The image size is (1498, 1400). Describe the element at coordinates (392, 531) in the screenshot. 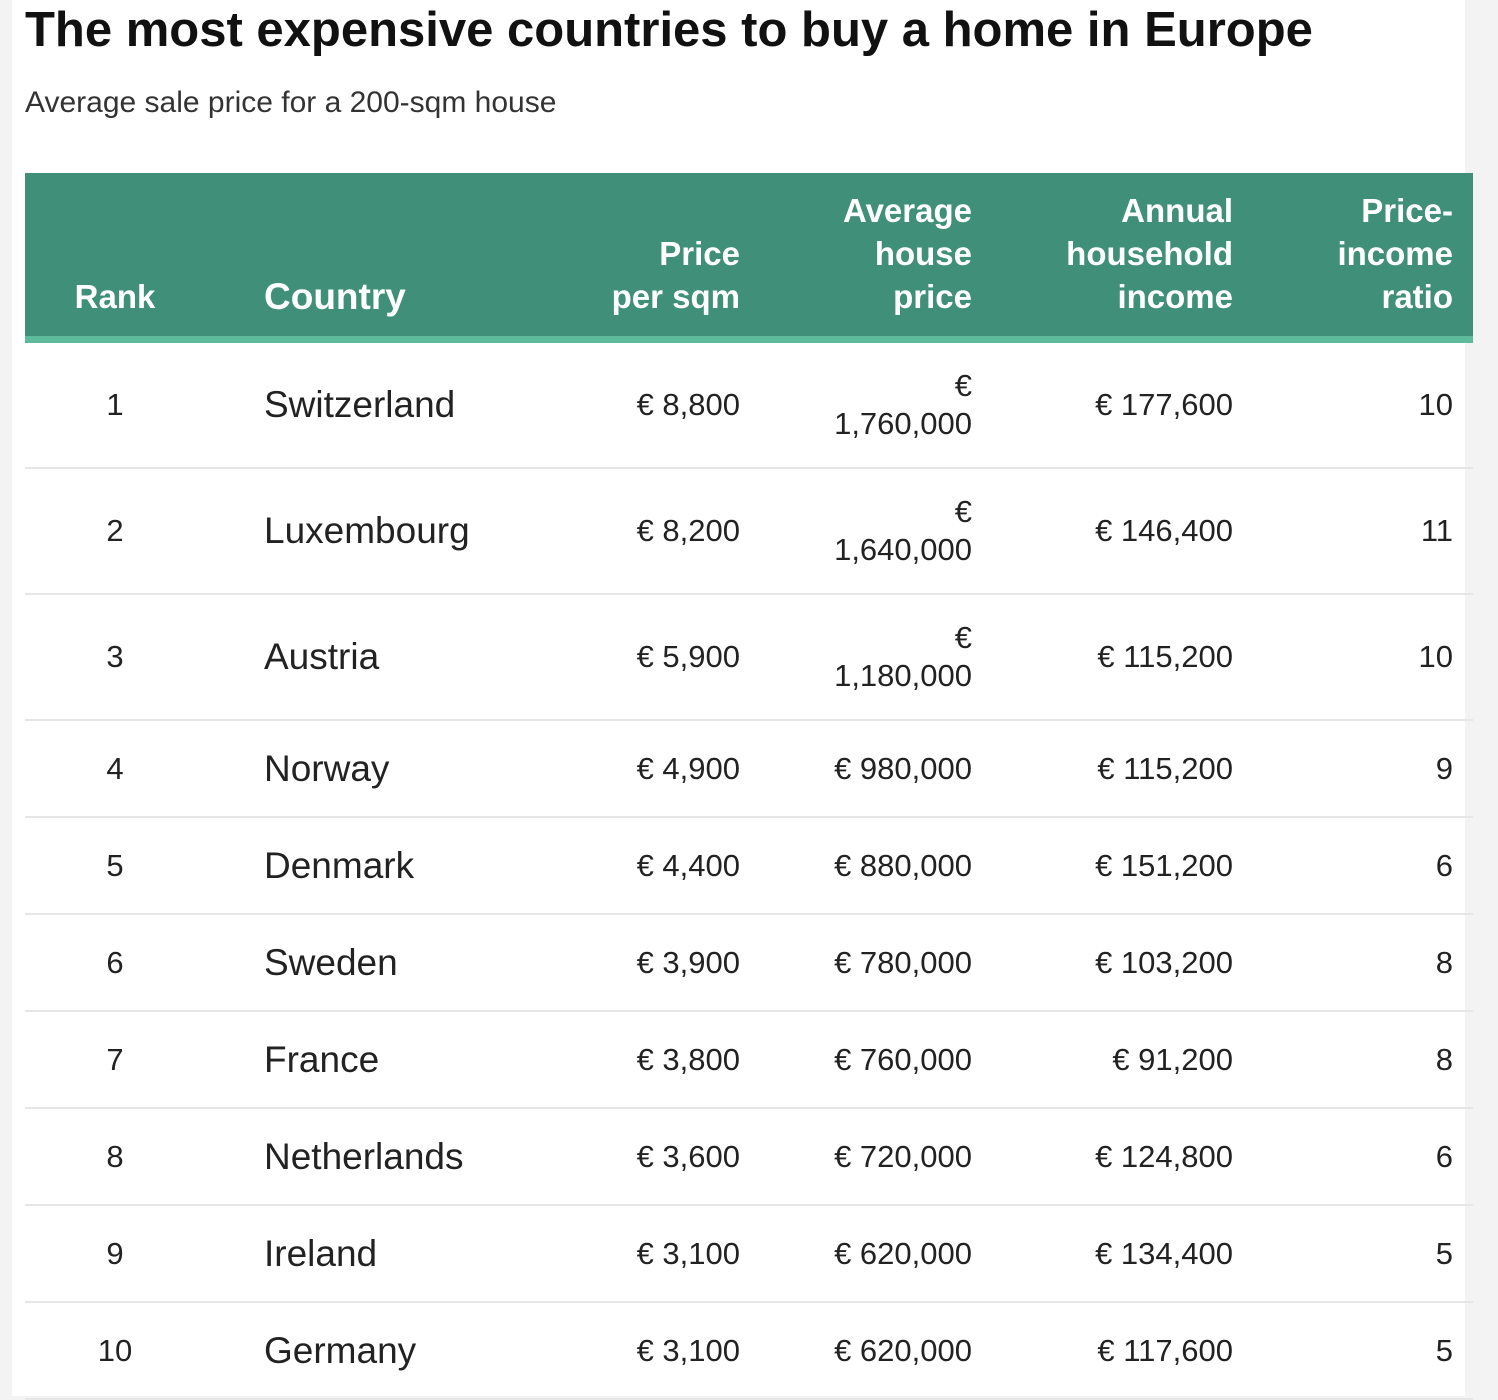

I see `cell: Luxembourg` at that location.